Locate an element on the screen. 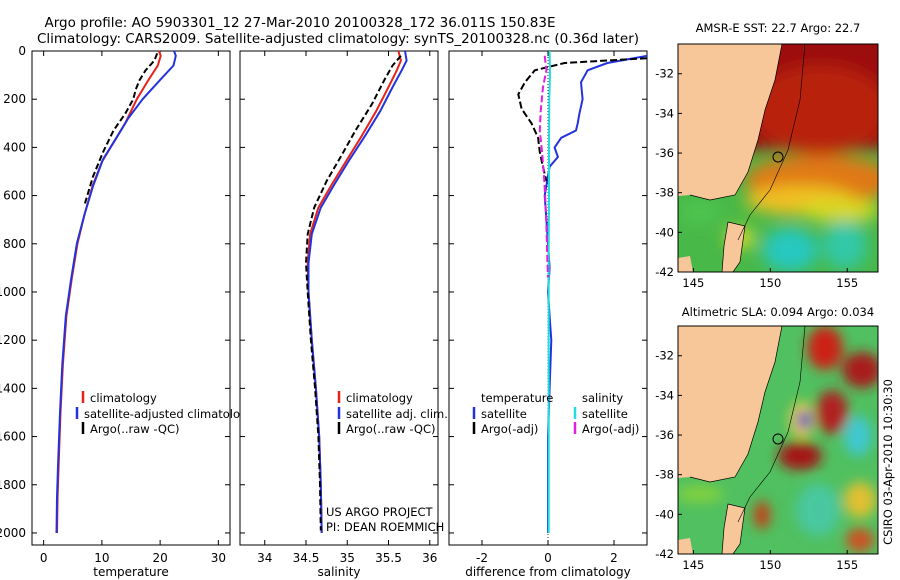 The image size is (900, 580). temperature-xlabel: temperature is located at coordinates (130, 572).